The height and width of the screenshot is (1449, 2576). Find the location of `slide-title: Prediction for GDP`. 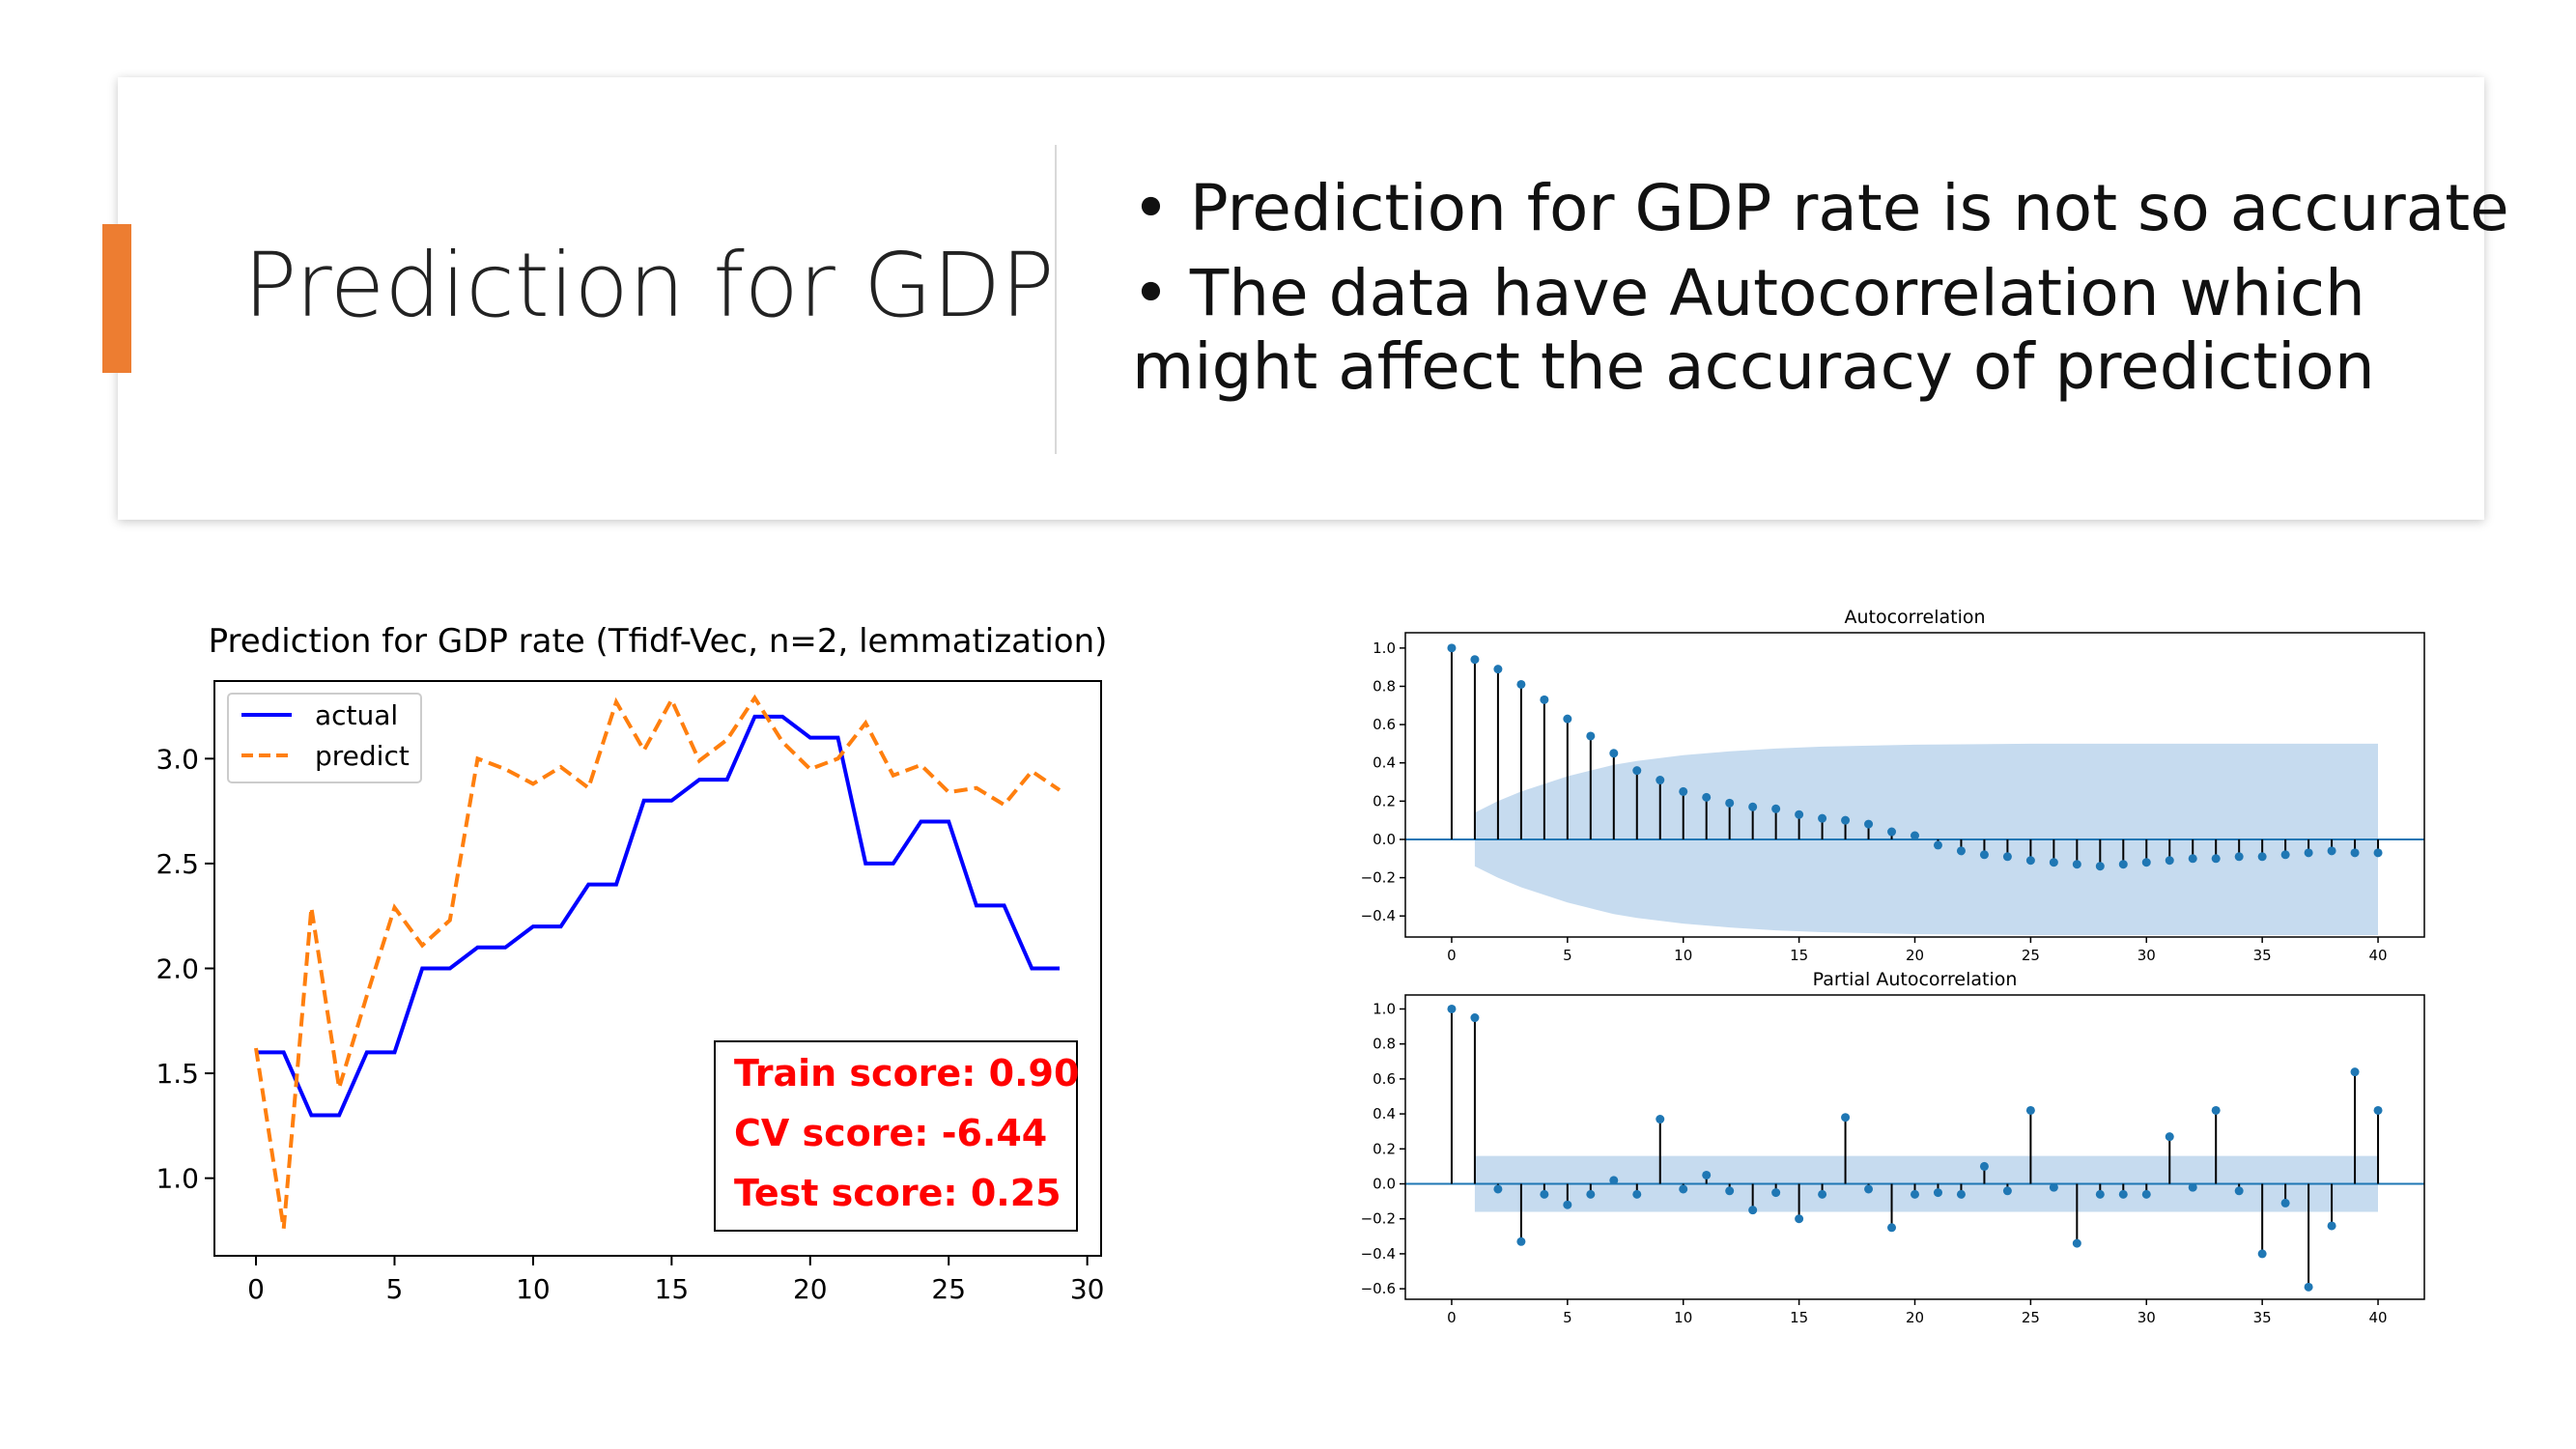

slide-title: Prediction for GDP is located at coordinates (649, 285).